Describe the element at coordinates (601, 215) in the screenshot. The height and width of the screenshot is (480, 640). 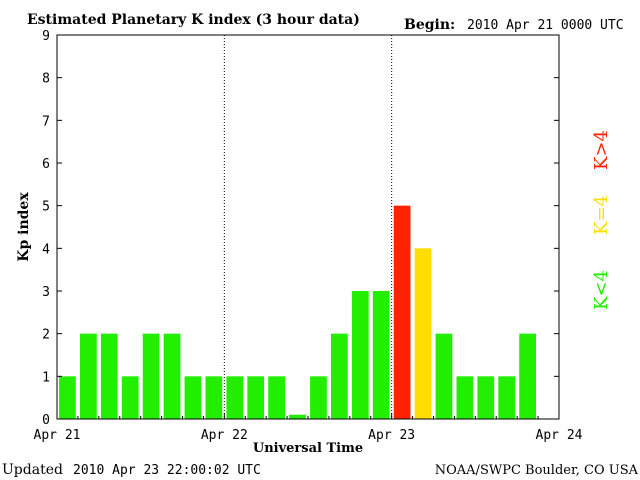
I see `legend-item: K=4` at that location.